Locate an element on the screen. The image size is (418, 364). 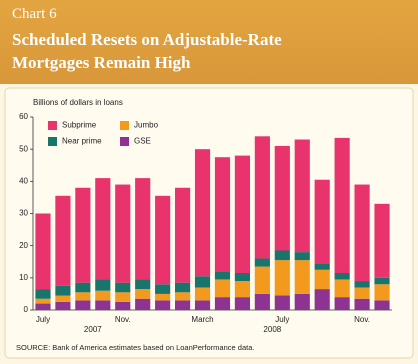
y-axis-label: Billions of dollars in loans is located at coordinates (78, 102).